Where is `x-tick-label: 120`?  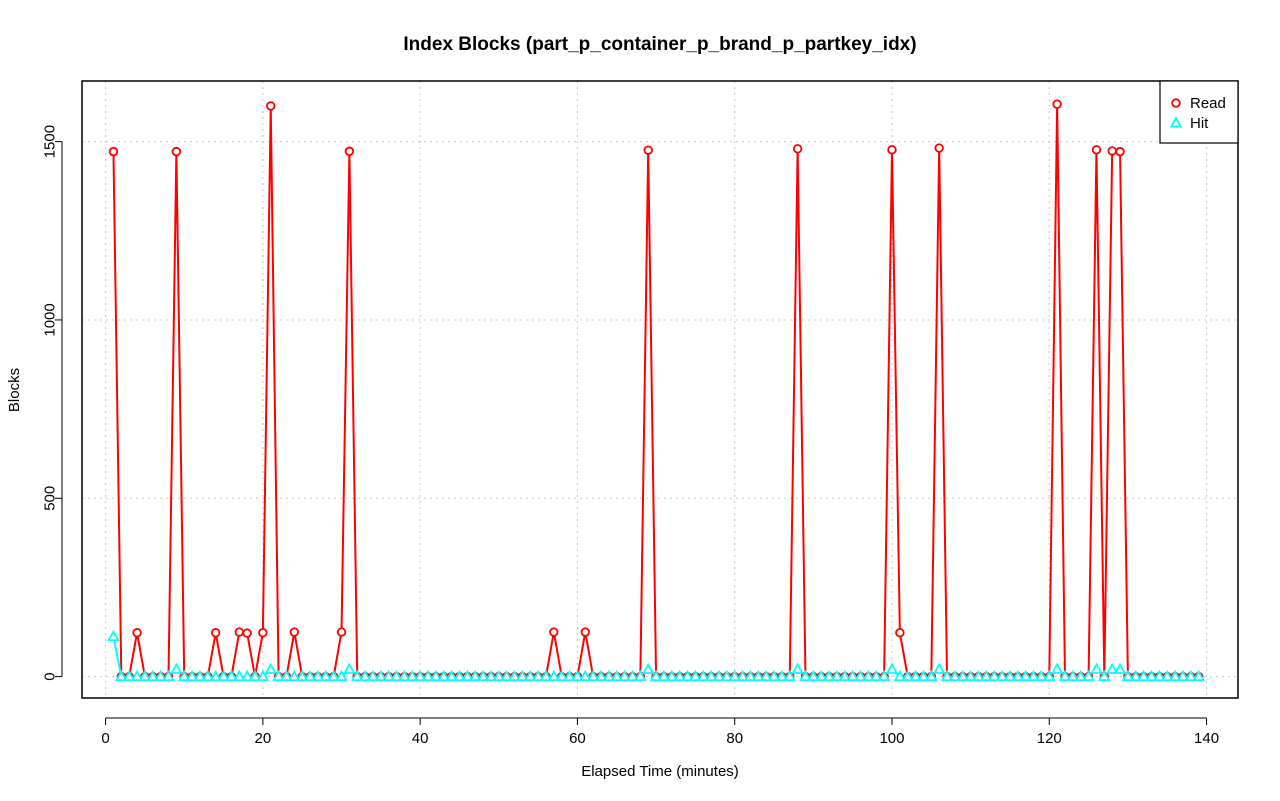
x-tick-label: 120 is located at coordinates (1049, 738).